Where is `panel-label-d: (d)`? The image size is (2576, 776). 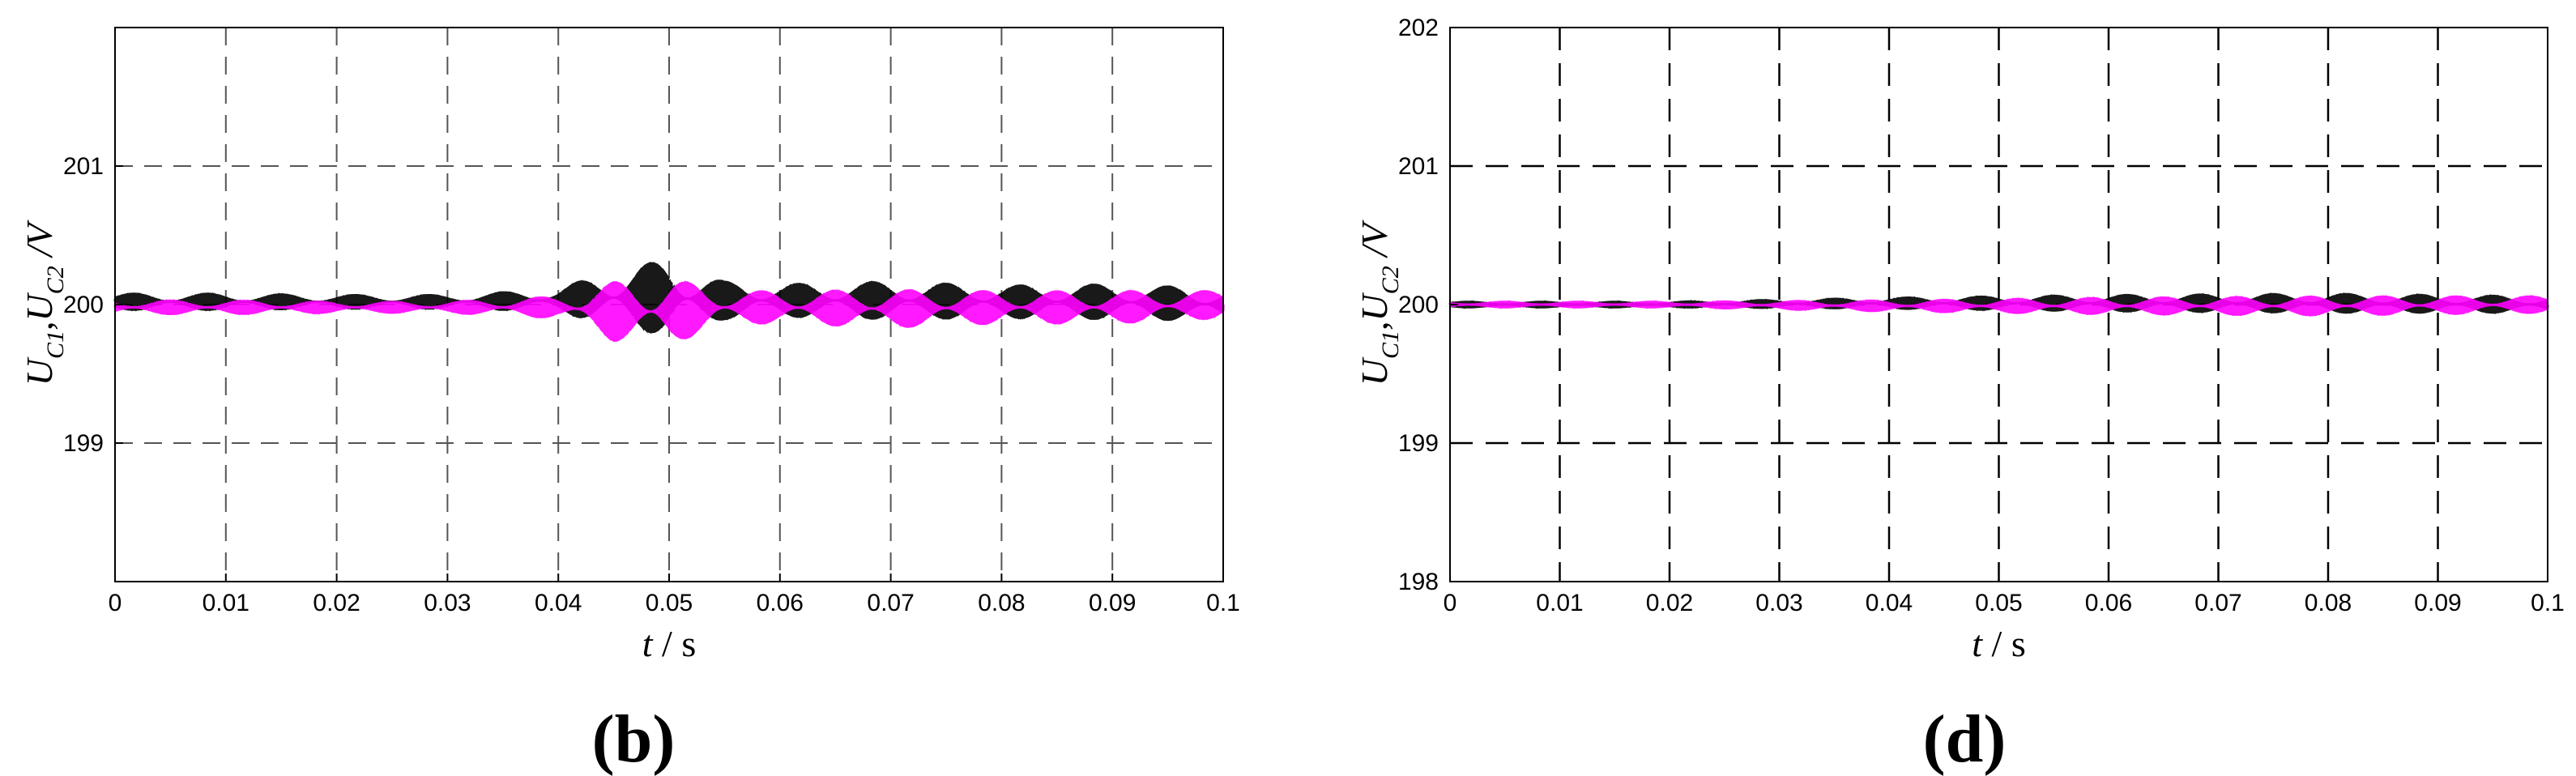
panel-label-d: (d) is located at coordinates (1965, 738).